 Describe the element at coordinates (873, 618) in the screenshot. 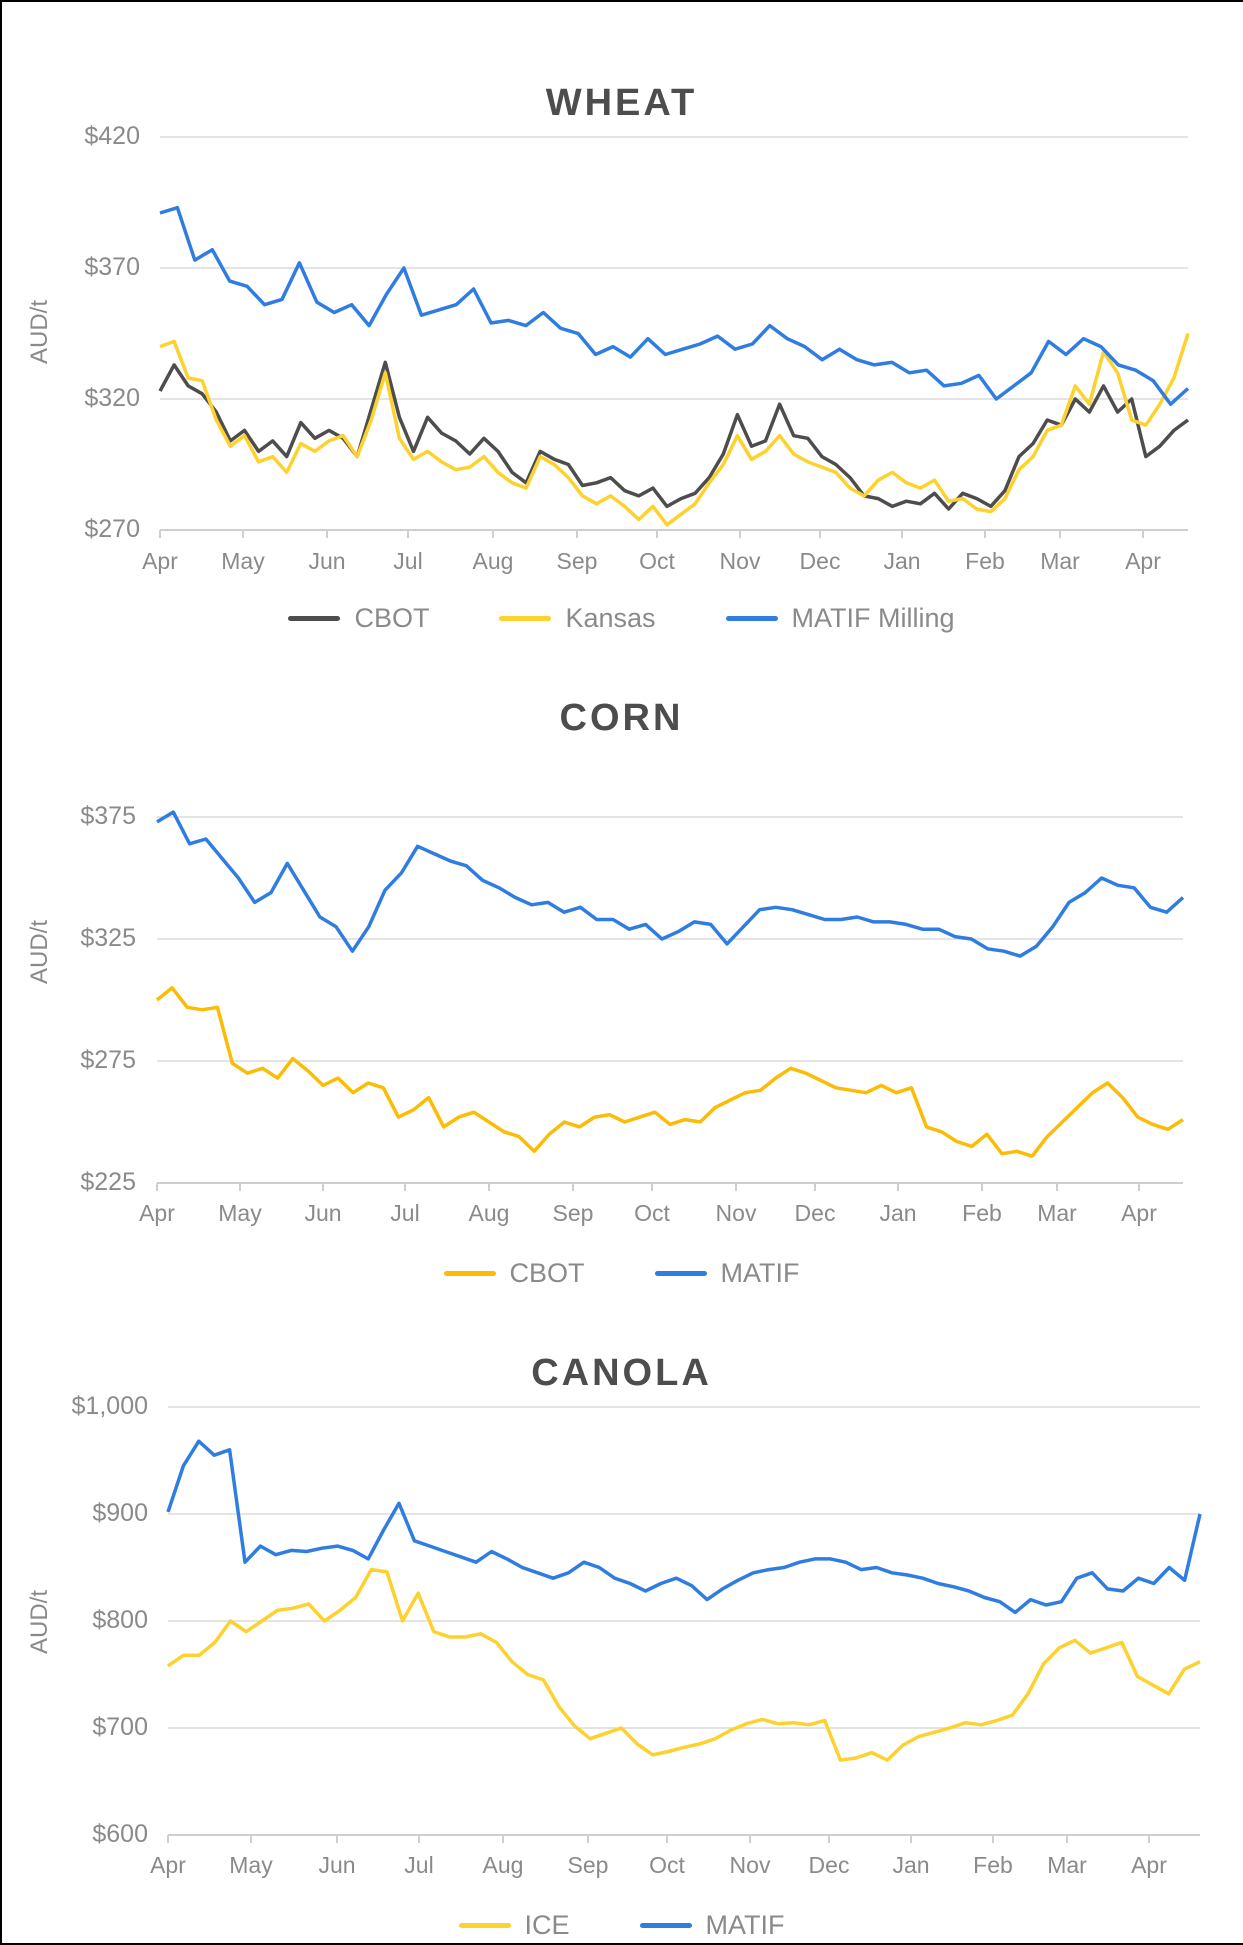

I see `legend-label: MATIF Milling` at that location.